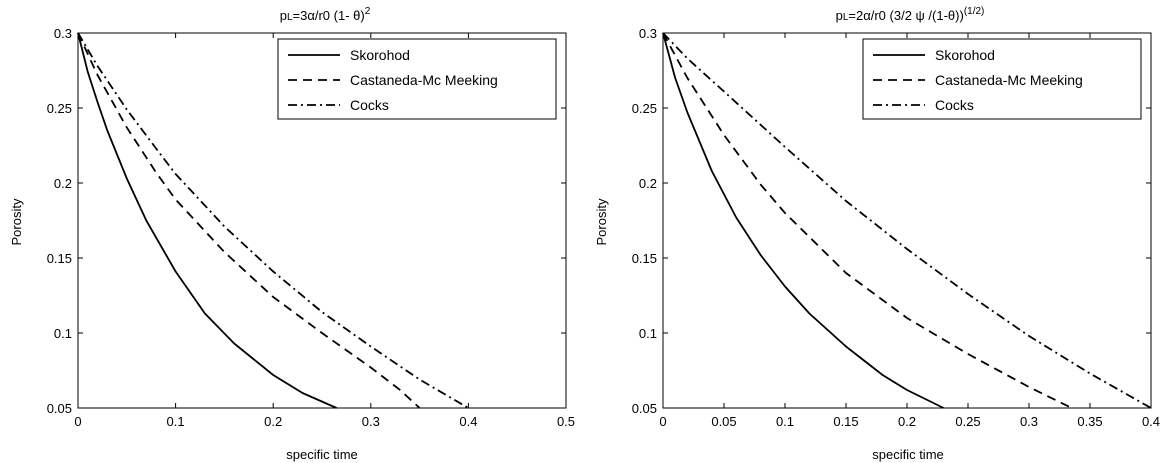  Describe the element at coordinates (967, 421) in the screenshot. I see `x-tick-label: 0.25` at that location.